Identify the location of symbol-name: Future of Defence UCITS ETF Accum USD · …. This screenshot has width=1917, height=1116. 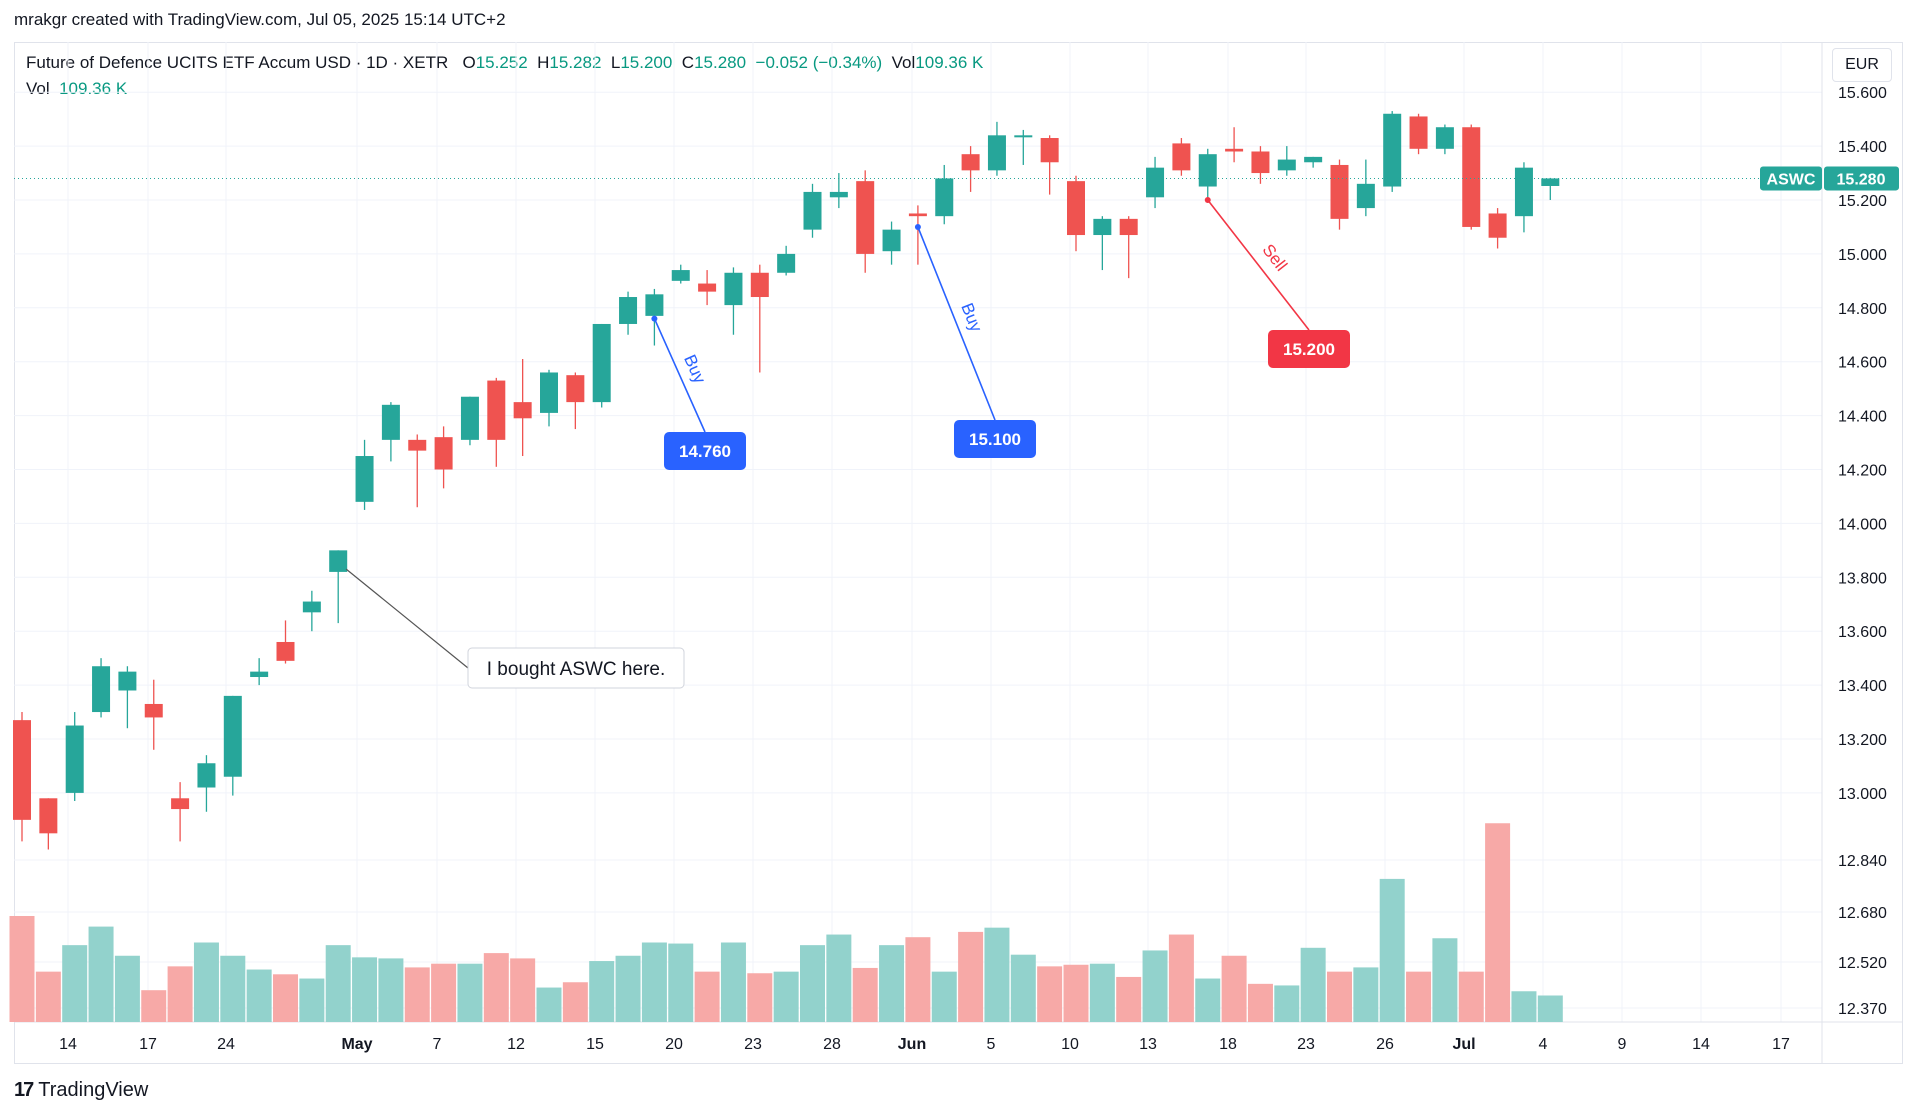
(237, 62).